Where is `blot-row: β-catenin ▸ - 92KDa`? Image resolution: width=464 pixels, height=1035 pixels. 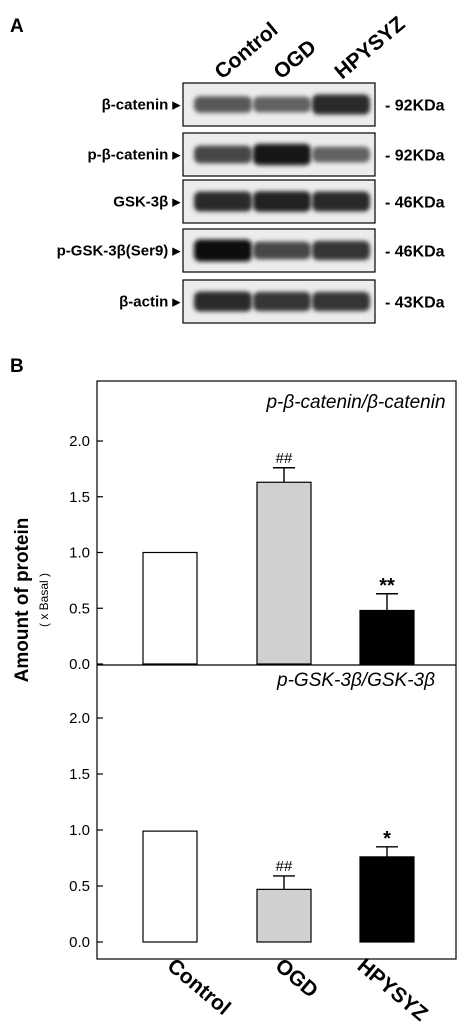
blot-row: β-catenin ▸ - 92KDa is located at coordinates (273, 104).